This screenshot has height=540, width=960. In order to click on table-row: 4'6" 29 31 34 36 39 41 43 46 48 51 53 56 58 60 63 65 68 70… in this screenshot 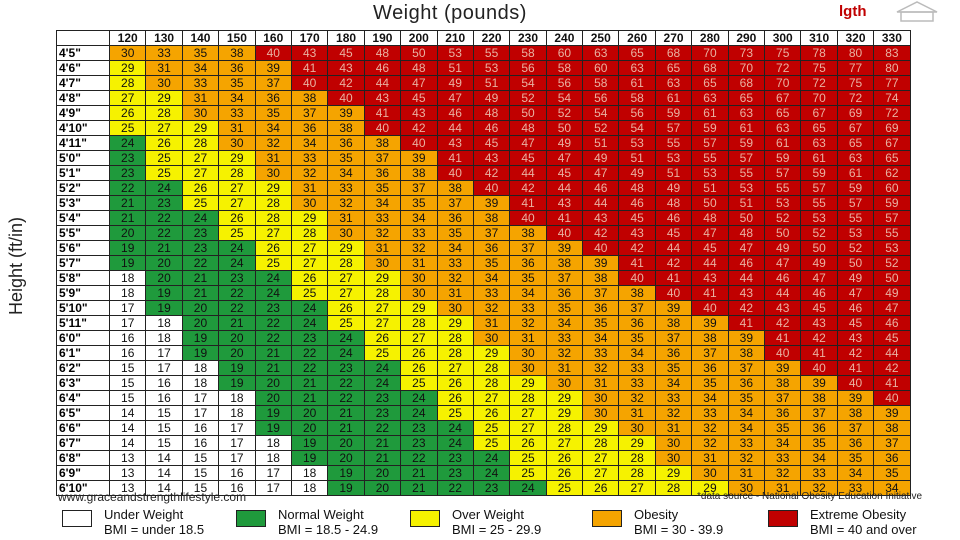, I will do `click(483, 68)`.